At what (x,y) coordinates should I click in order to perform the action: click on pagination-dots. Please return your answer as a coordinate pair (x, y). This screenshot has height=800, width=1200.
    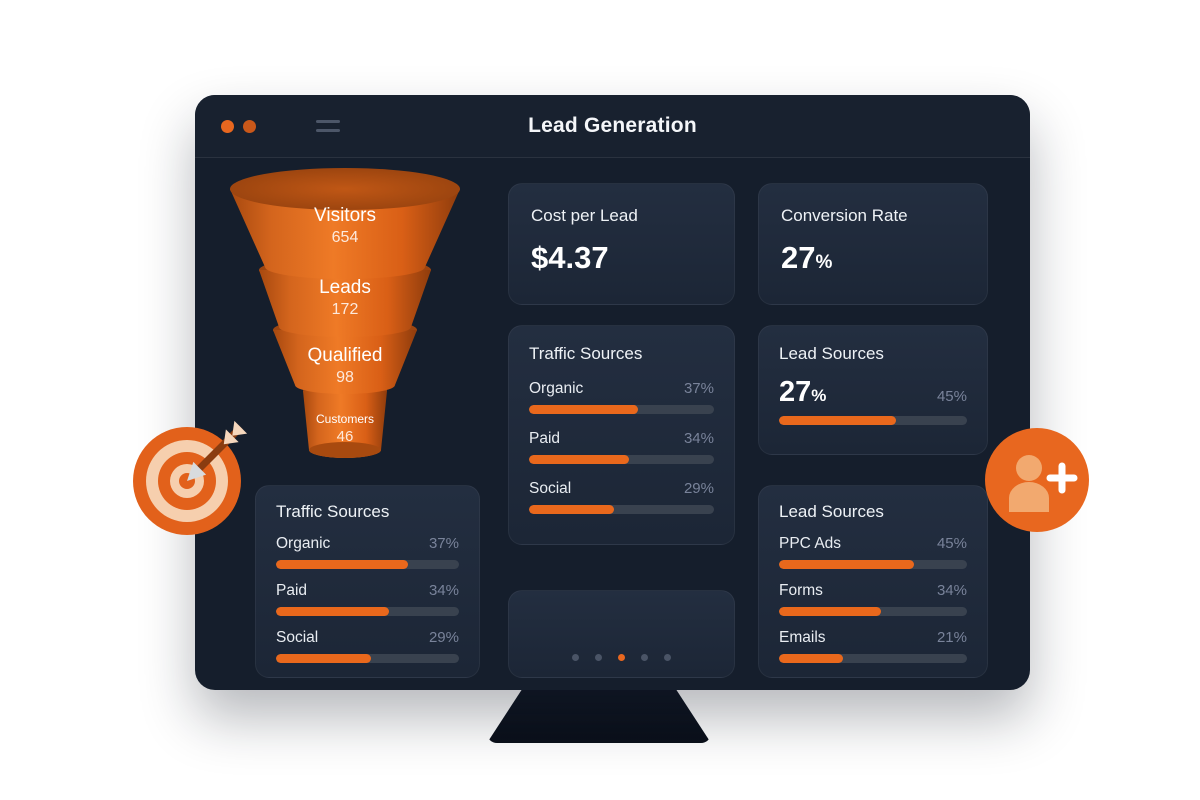
    Looking at the image, I should click on (621, 657).